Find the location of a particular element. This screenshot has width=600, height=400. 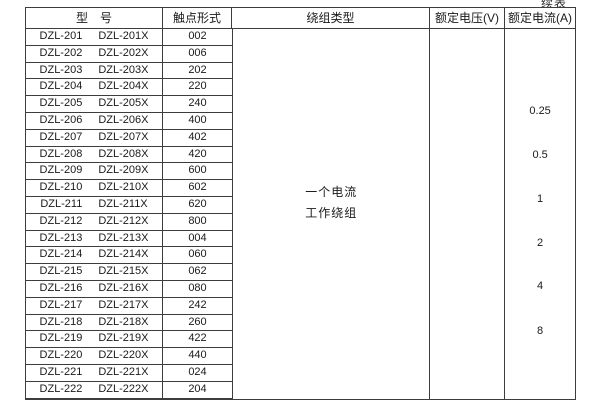

model-number: DZL-222 is located at coordinates (61, 388).